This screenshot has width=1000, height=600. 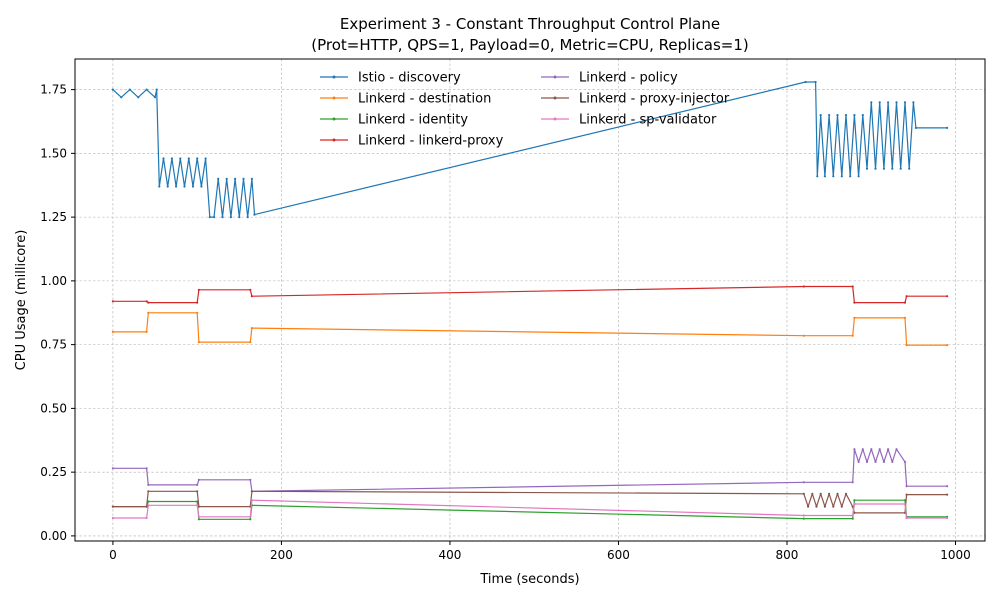 What do you see at coordinates (53, 408) in the screenshot?
I see `y-tick-label: 0.50` at bounding box center [53, 408].